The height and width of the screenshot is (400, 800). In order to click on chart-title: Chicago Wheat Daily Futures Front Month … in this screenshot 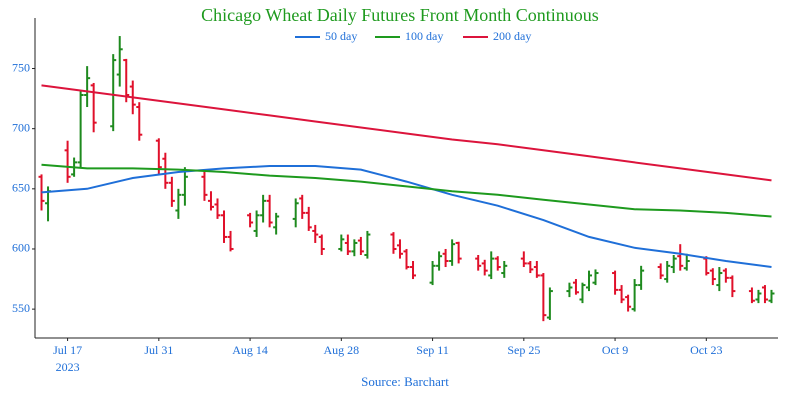, I will do `click(400, 15)`.